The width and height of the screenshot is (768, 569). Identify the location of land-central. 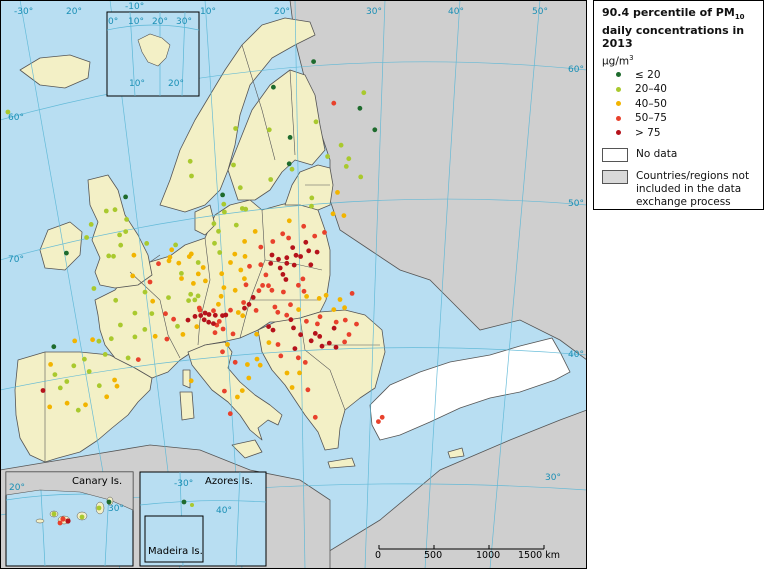
(212, 289).